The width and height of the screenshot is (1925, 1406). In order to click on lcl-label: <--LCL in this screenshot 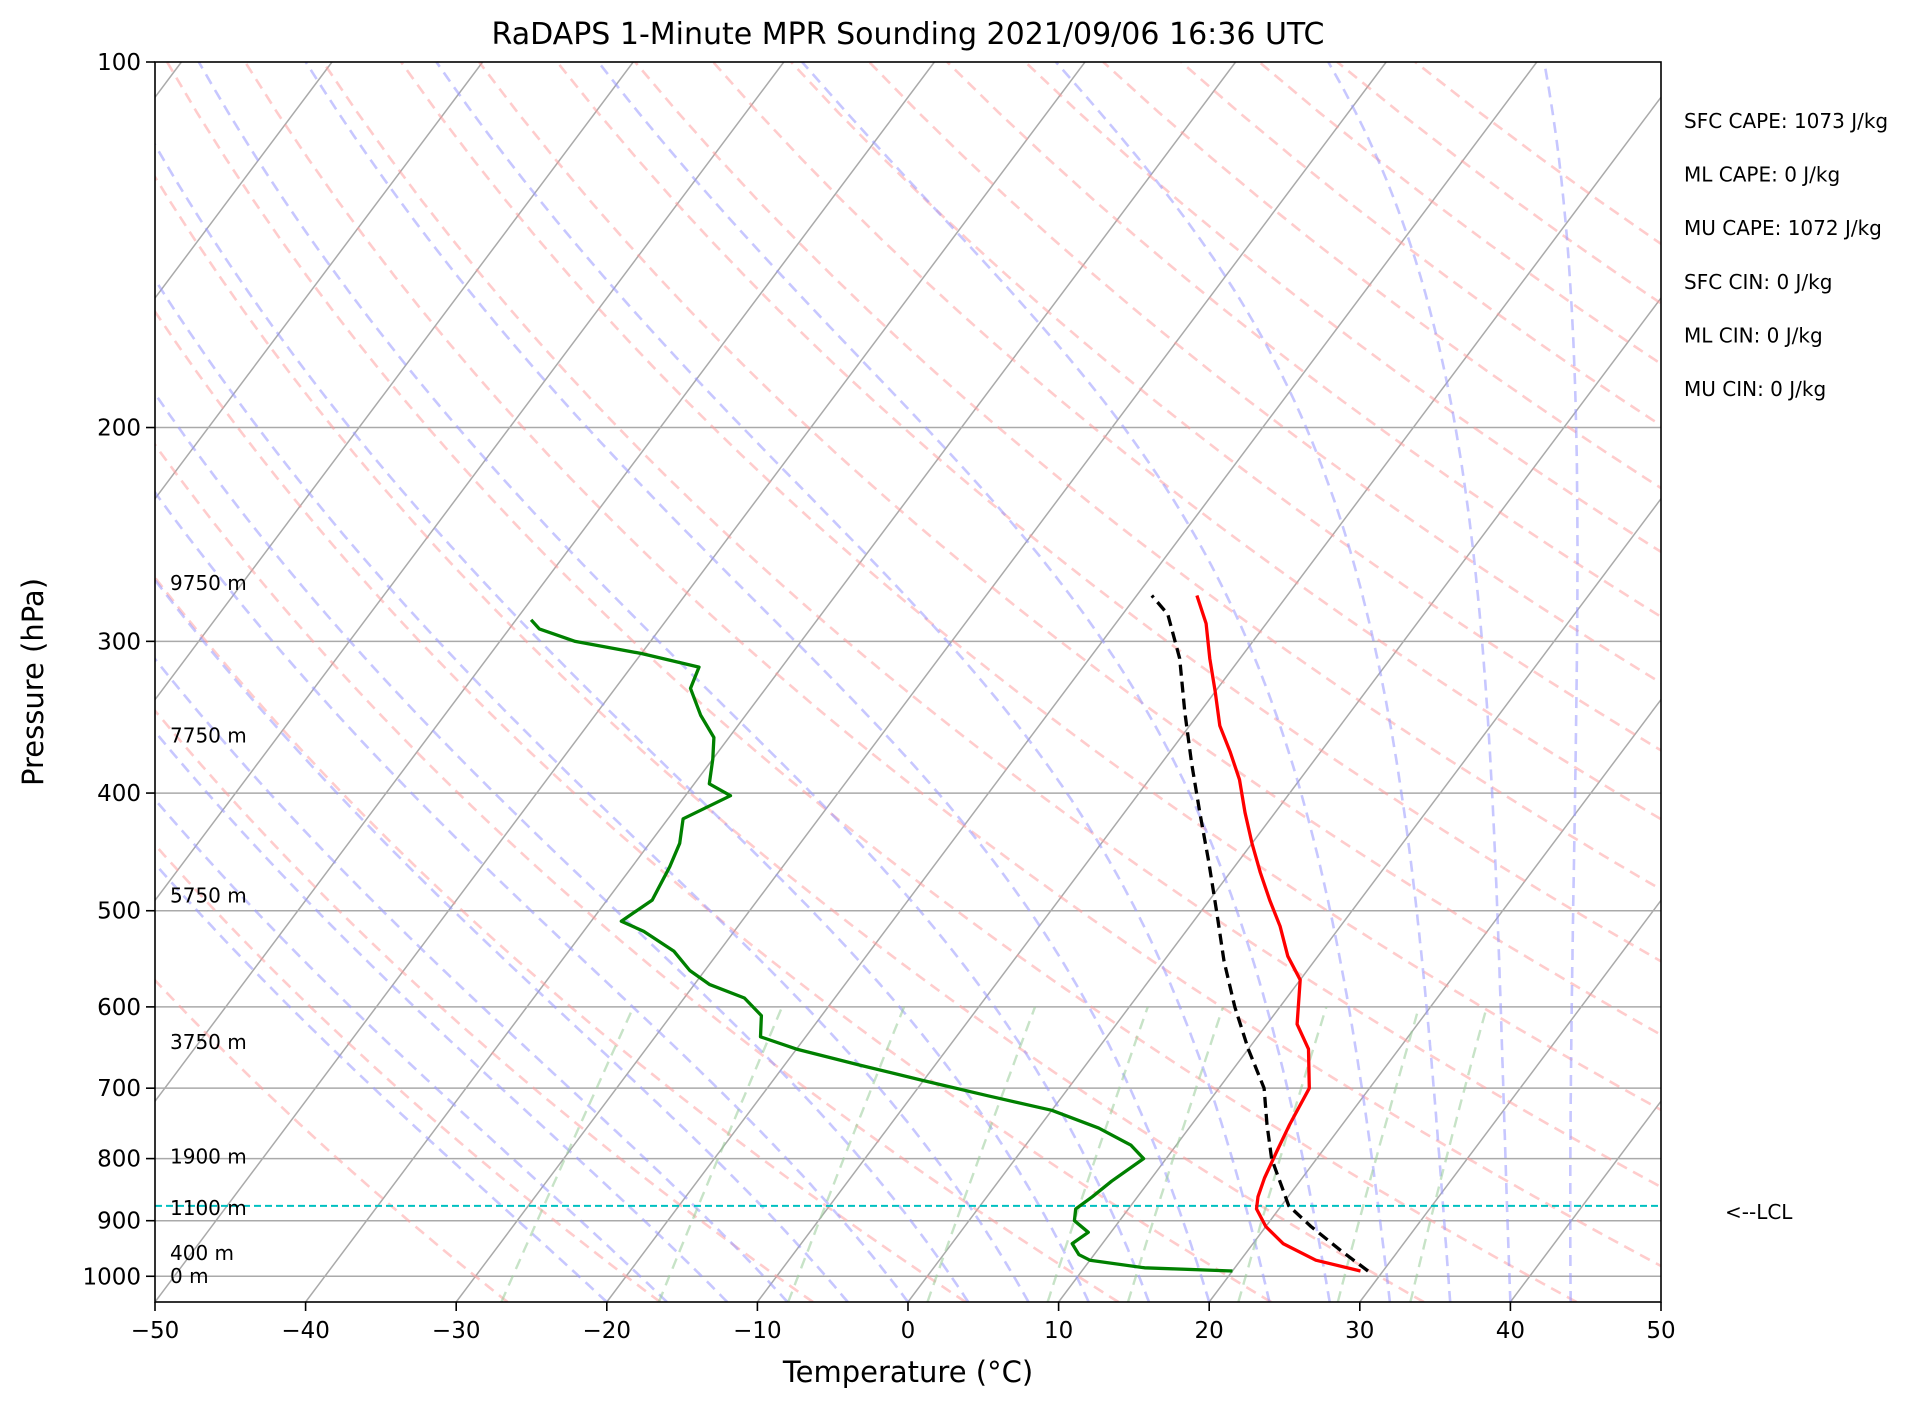, I will do `click(1759, 1212)`.